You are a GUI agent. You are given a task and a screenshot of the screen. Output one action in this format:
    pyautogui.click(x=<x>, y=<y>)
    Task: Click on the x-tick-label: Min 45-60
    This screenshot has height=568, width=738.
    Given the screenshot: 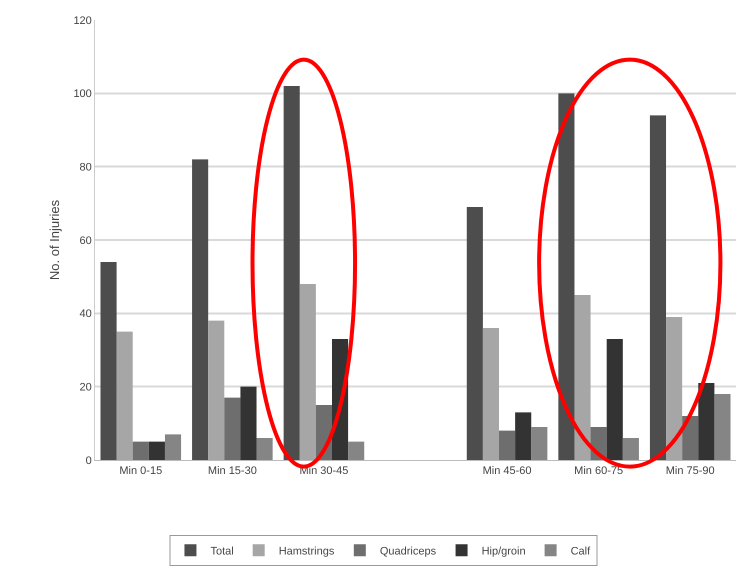 What is the action you would take?
    pyautogui.click(x=507, y=471)
    